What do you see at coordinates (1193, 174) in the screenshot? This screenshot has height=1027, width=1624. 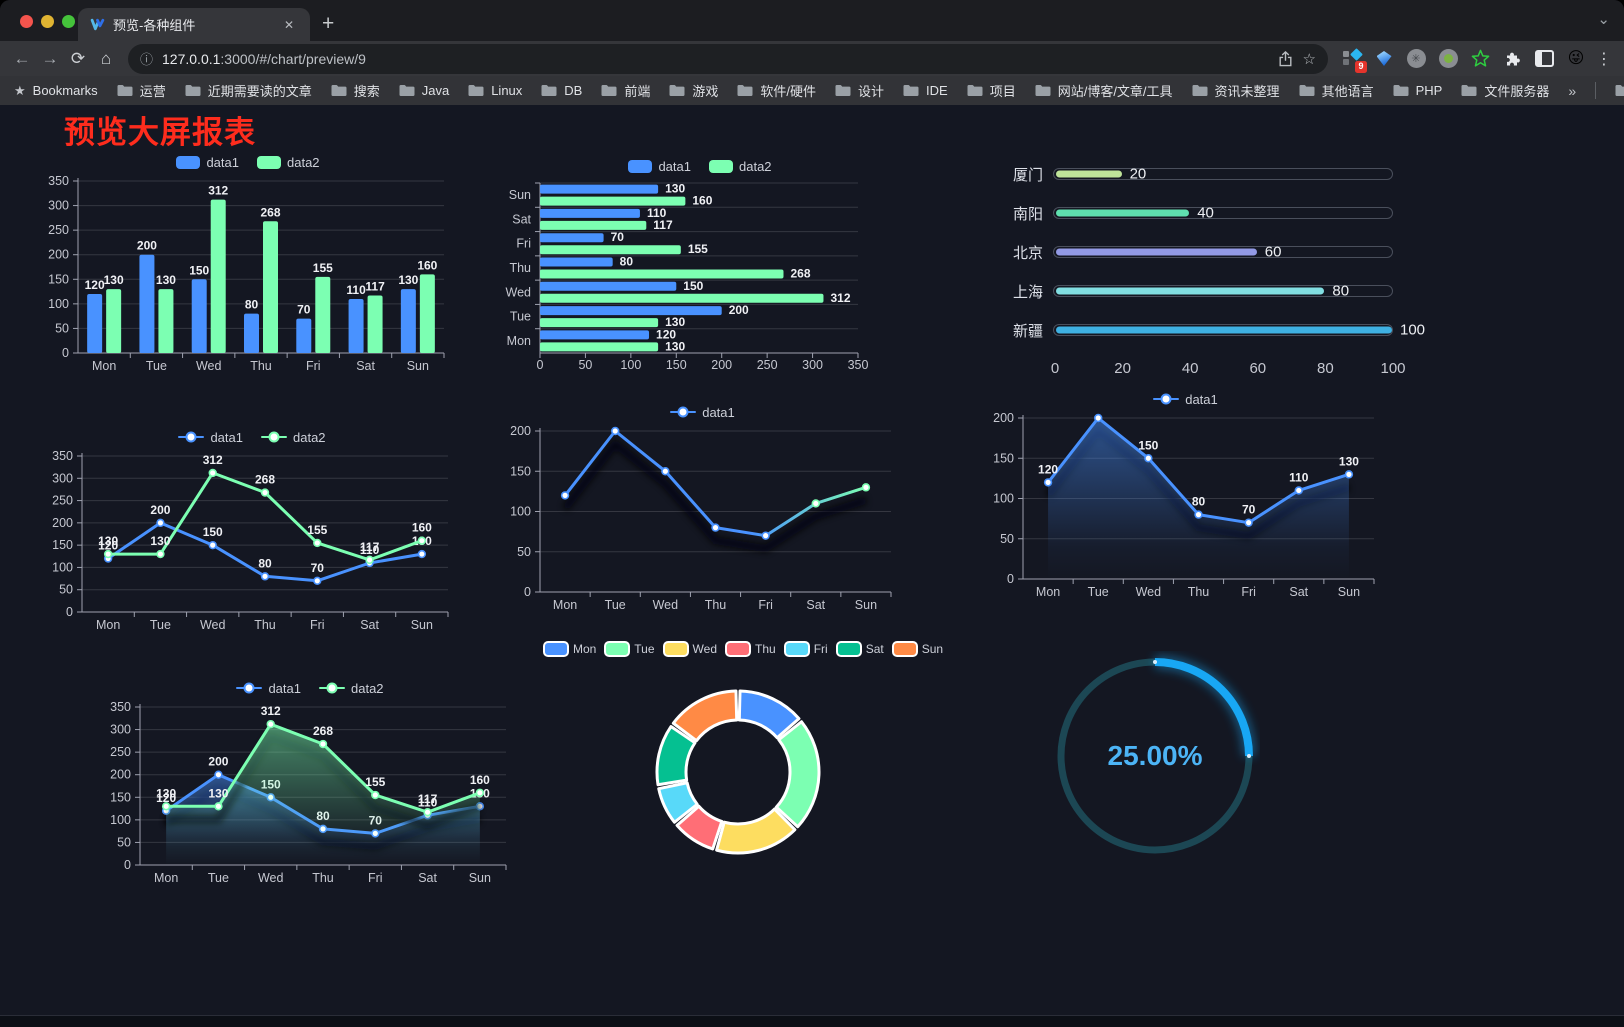 I see `capsule-row: 厦门 20` at bounding box center [1193, 174].